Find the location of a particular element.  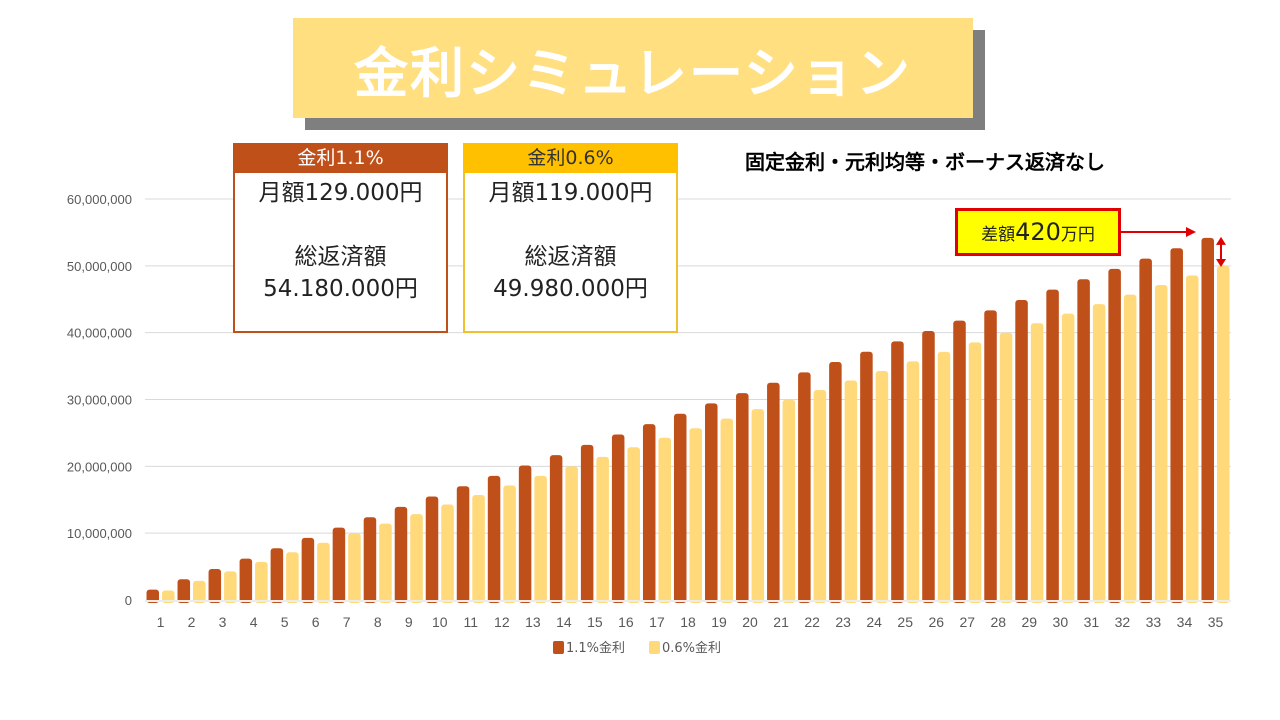

chart-subtitle: 固定金利・元利均等・ボーナス返済なし is located at coordinates (925, 162).